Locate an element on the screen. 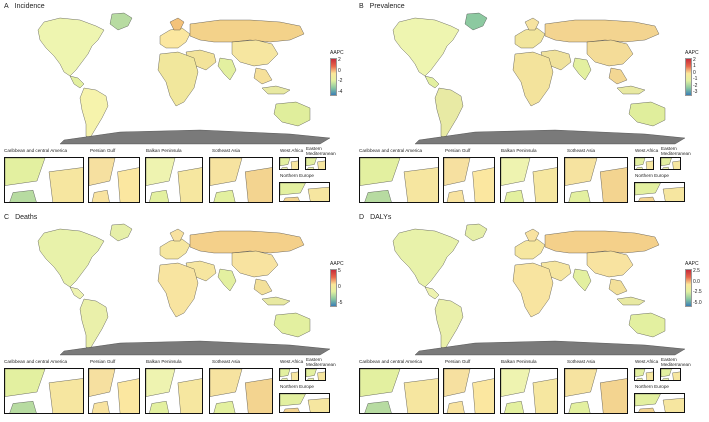  map-countries is located at coordinates (539, 289).